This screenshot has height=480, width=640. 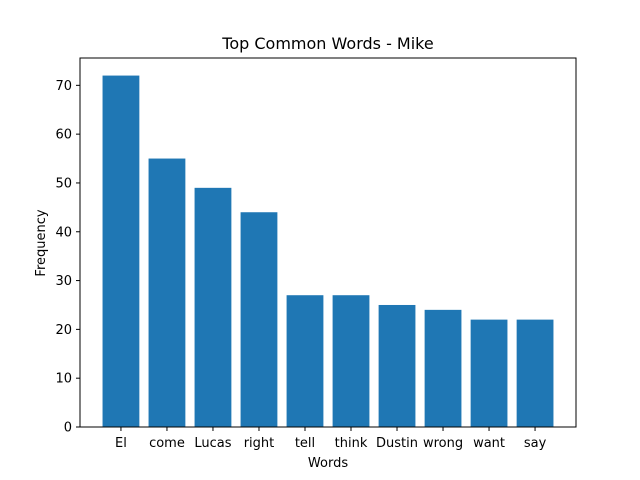 I want to click on y-axis-label: Frequency, so click(x=41, y=242).